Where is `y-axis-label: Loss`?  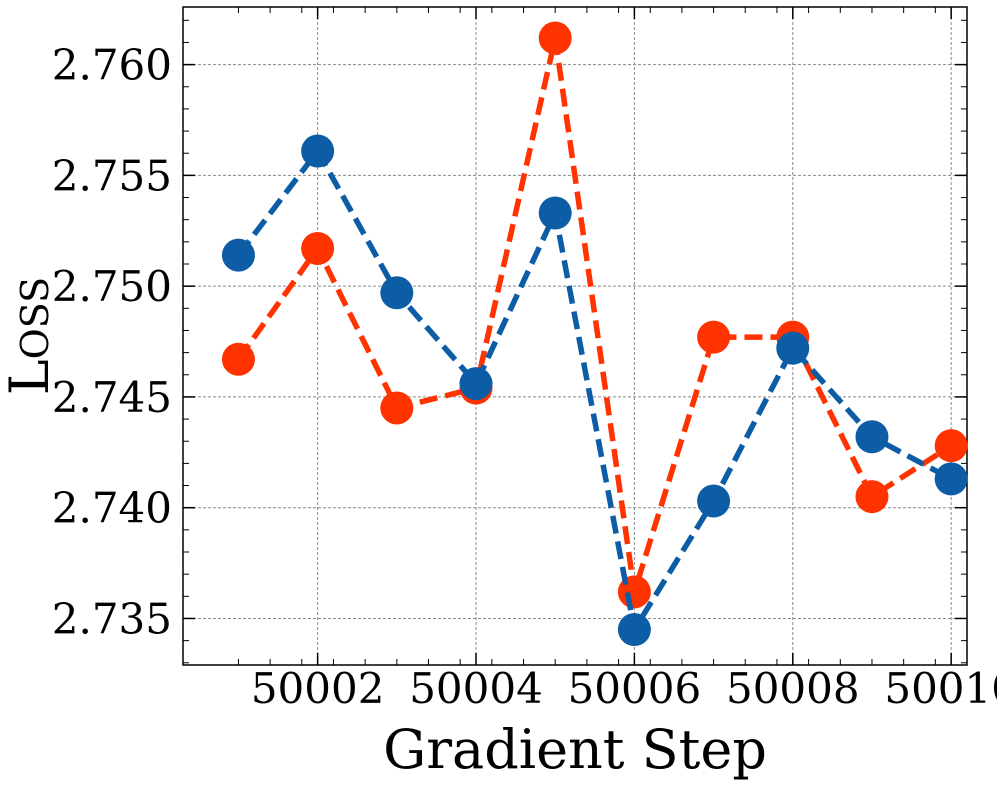 y-axis-label: Loss is located at coordinates (30, 336).